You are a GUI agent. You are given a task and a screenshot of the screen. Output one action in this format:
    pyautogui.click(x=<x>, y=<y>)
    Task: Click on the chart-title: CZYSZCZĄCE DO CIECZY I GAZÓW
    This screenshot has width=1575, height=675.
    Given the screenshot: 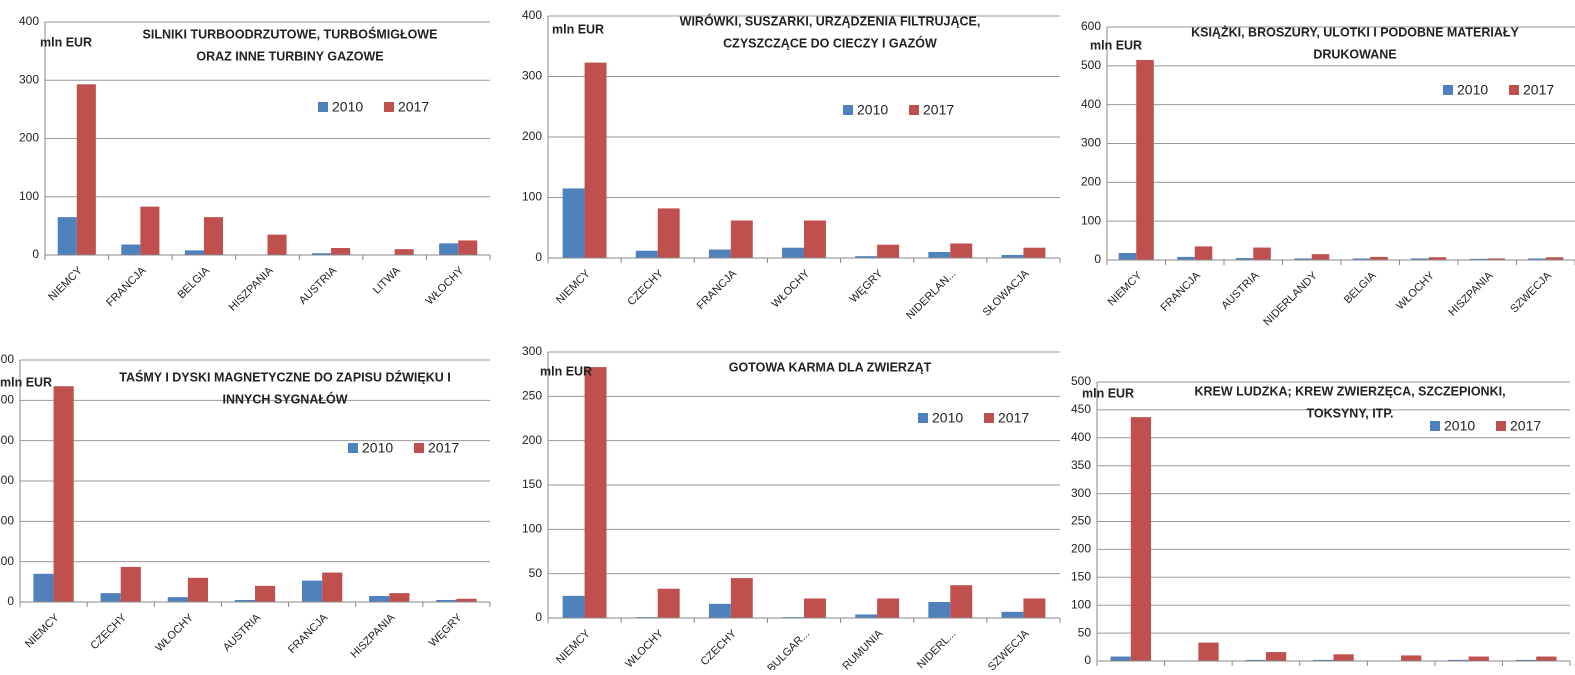 What is the action you would take?
    pyautogui.click(x=830, y=42)
    